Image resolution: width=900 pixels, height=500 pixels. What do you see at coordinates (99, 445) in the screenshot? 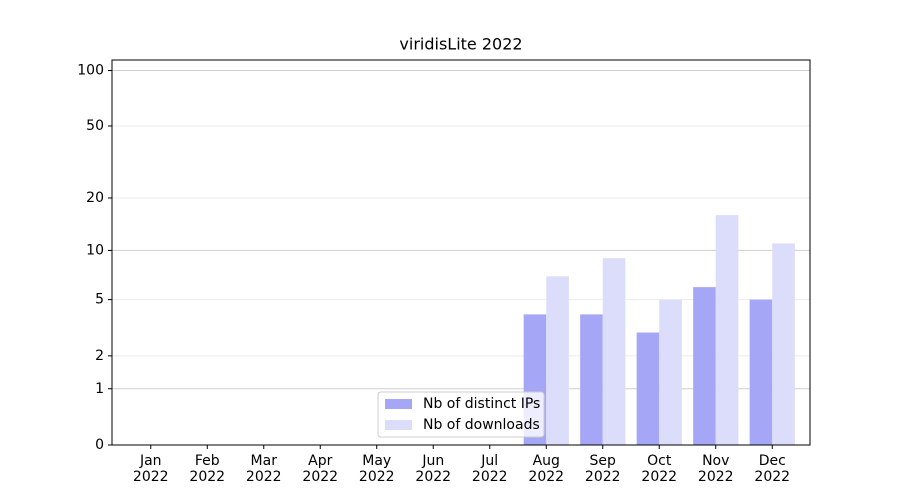
I see `y-tick-label: 0` at bounding box center [99, 445].